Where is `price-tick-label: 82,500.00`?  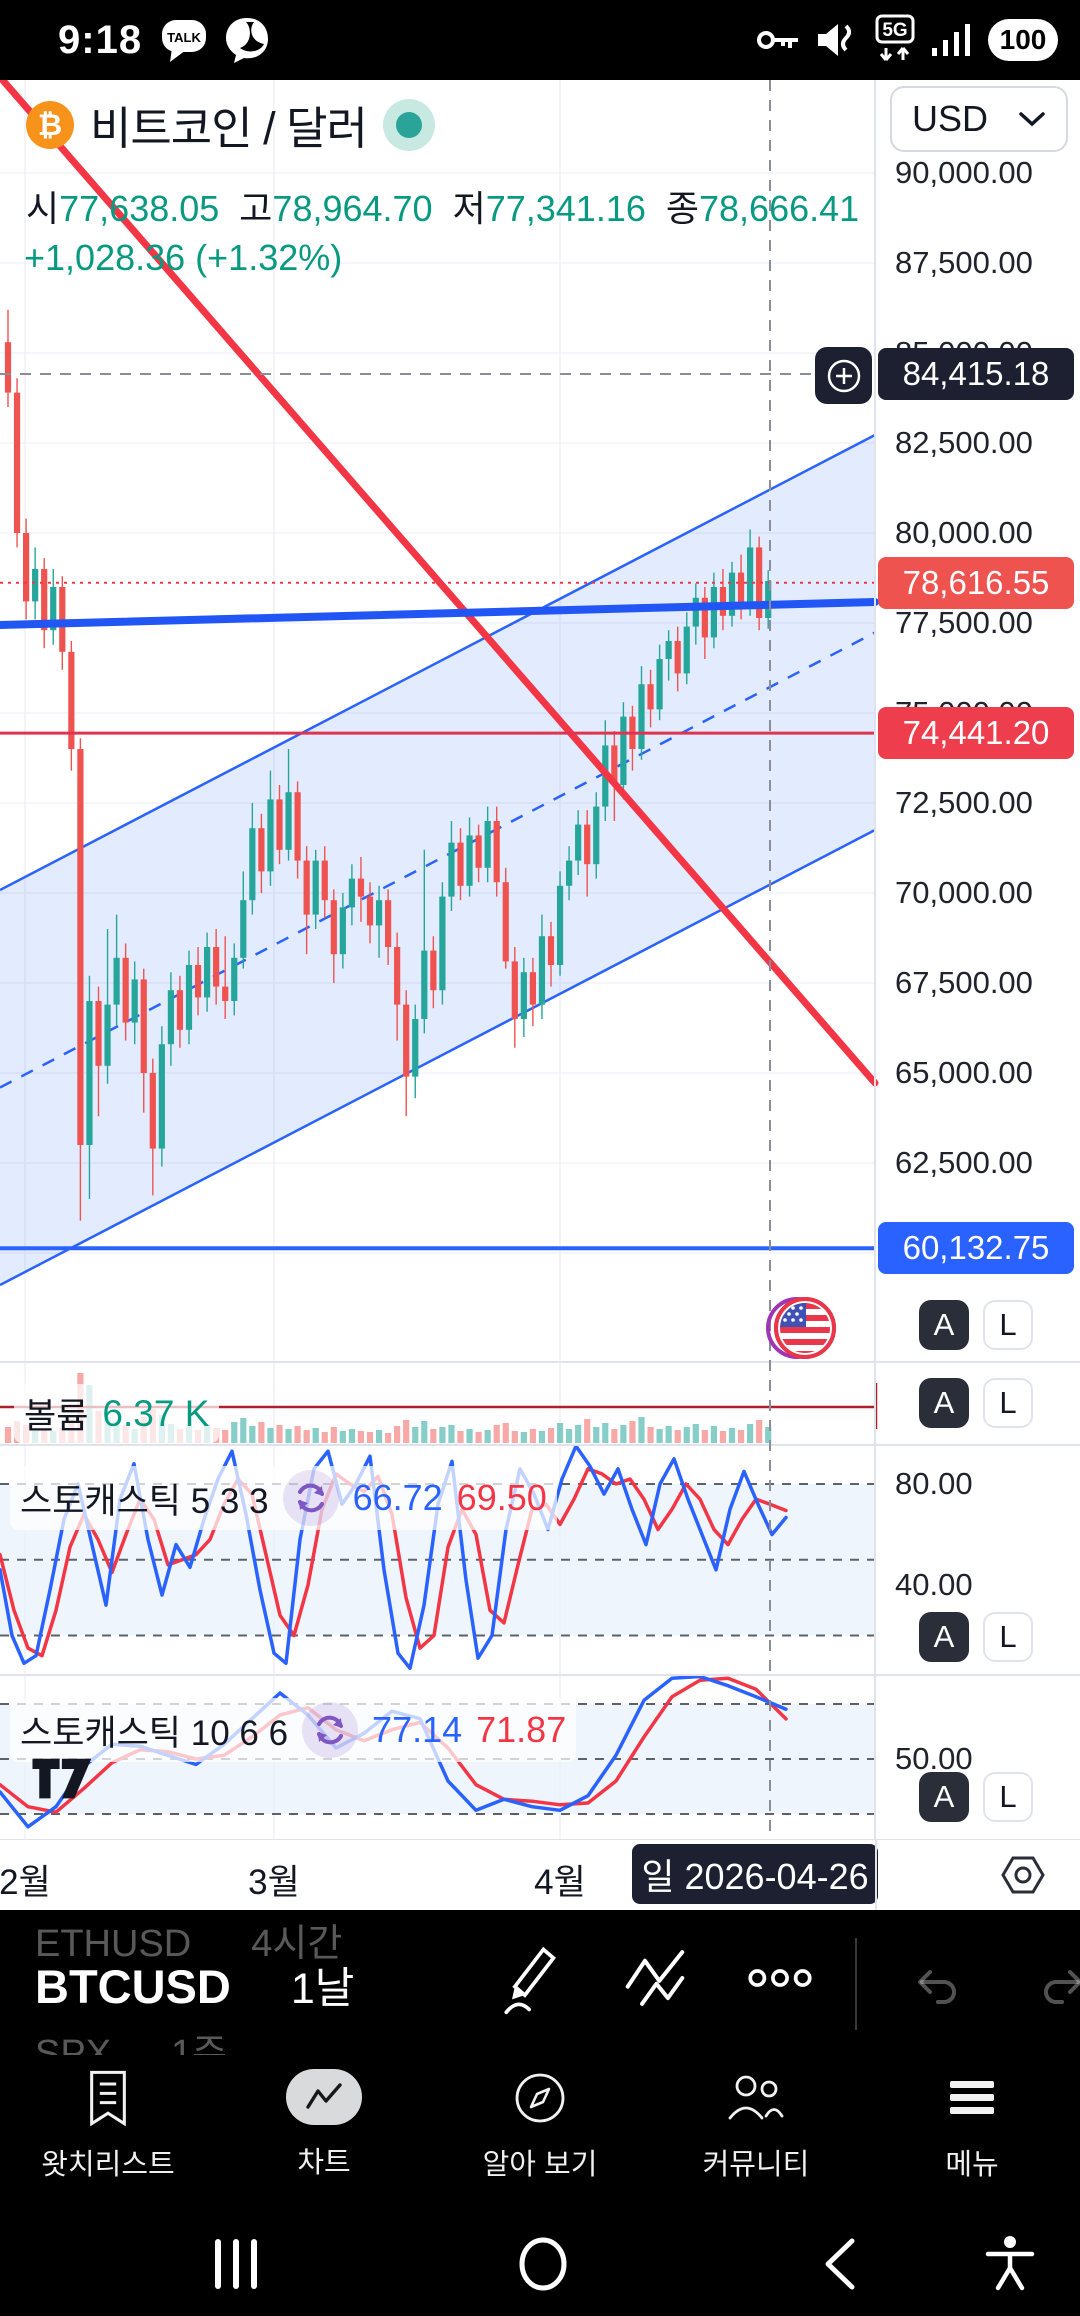 price-tick-label: 82,500.00 is located at coordinates (964, 442).